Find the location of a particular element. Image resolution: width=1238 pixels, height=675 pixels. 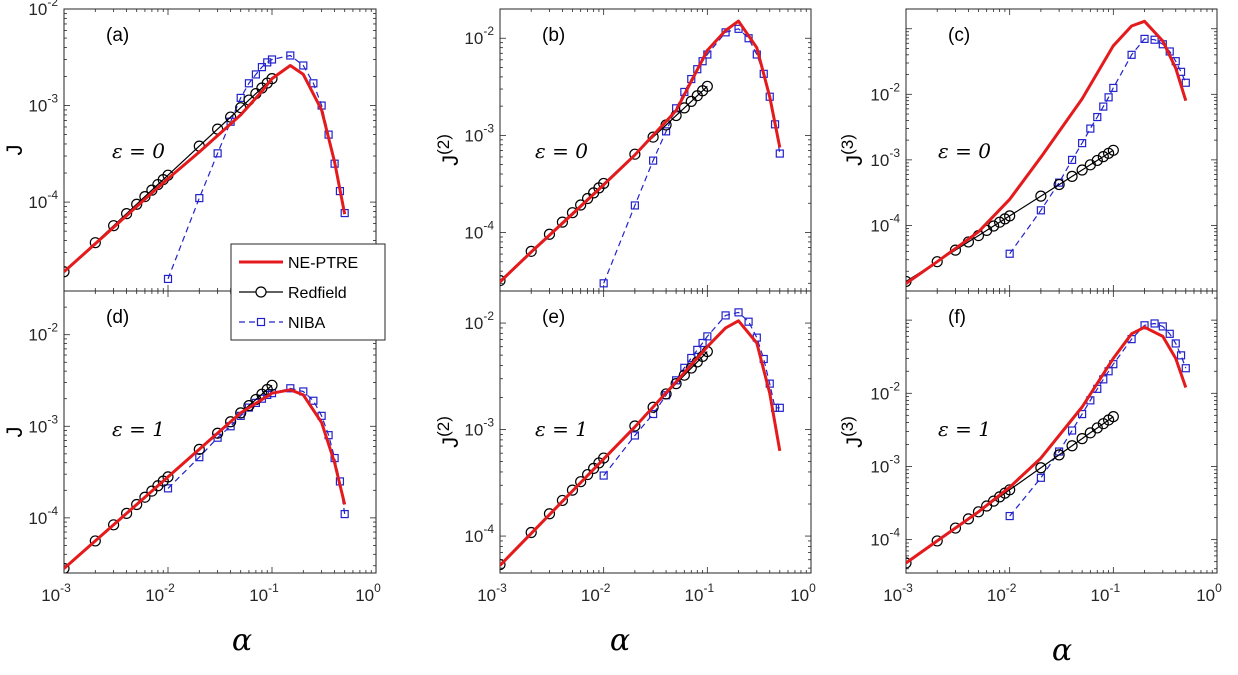

y-axis-label: J(3) is located at coordinates (852, 150).